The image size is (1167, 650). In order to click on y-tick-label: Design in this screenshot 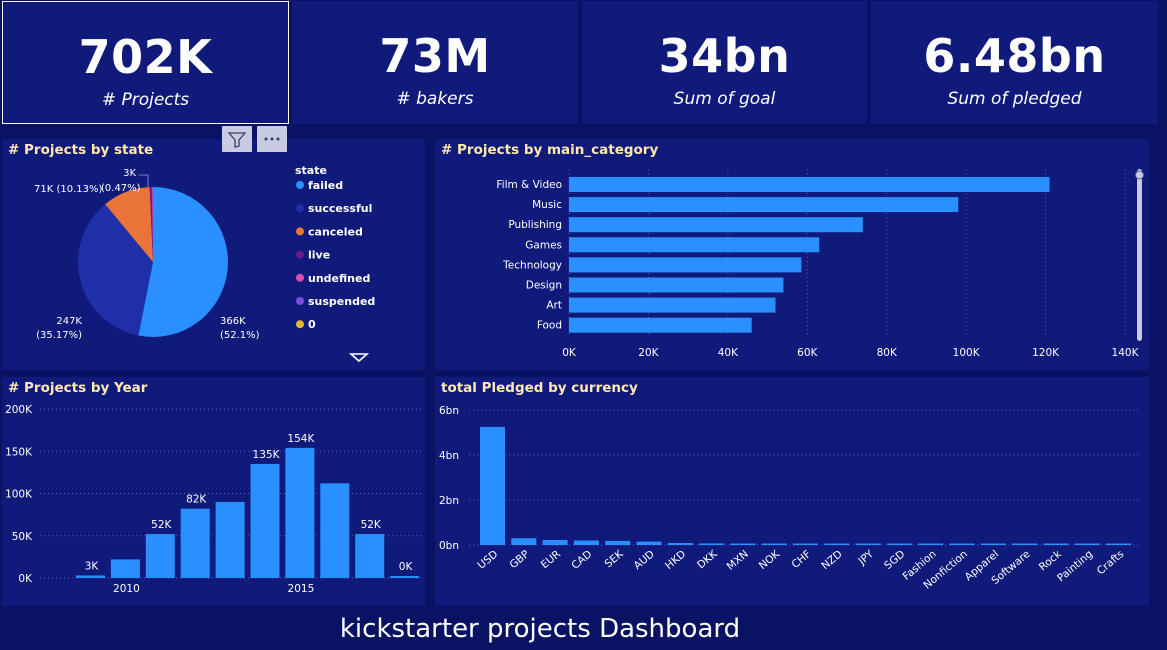, I will do `click(544, 286)`.